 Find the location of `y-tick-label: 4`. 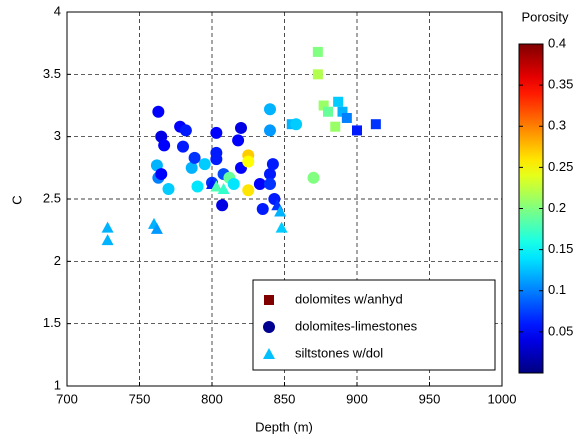

y-tick-label: 4 is located at coordinates (57, 10).